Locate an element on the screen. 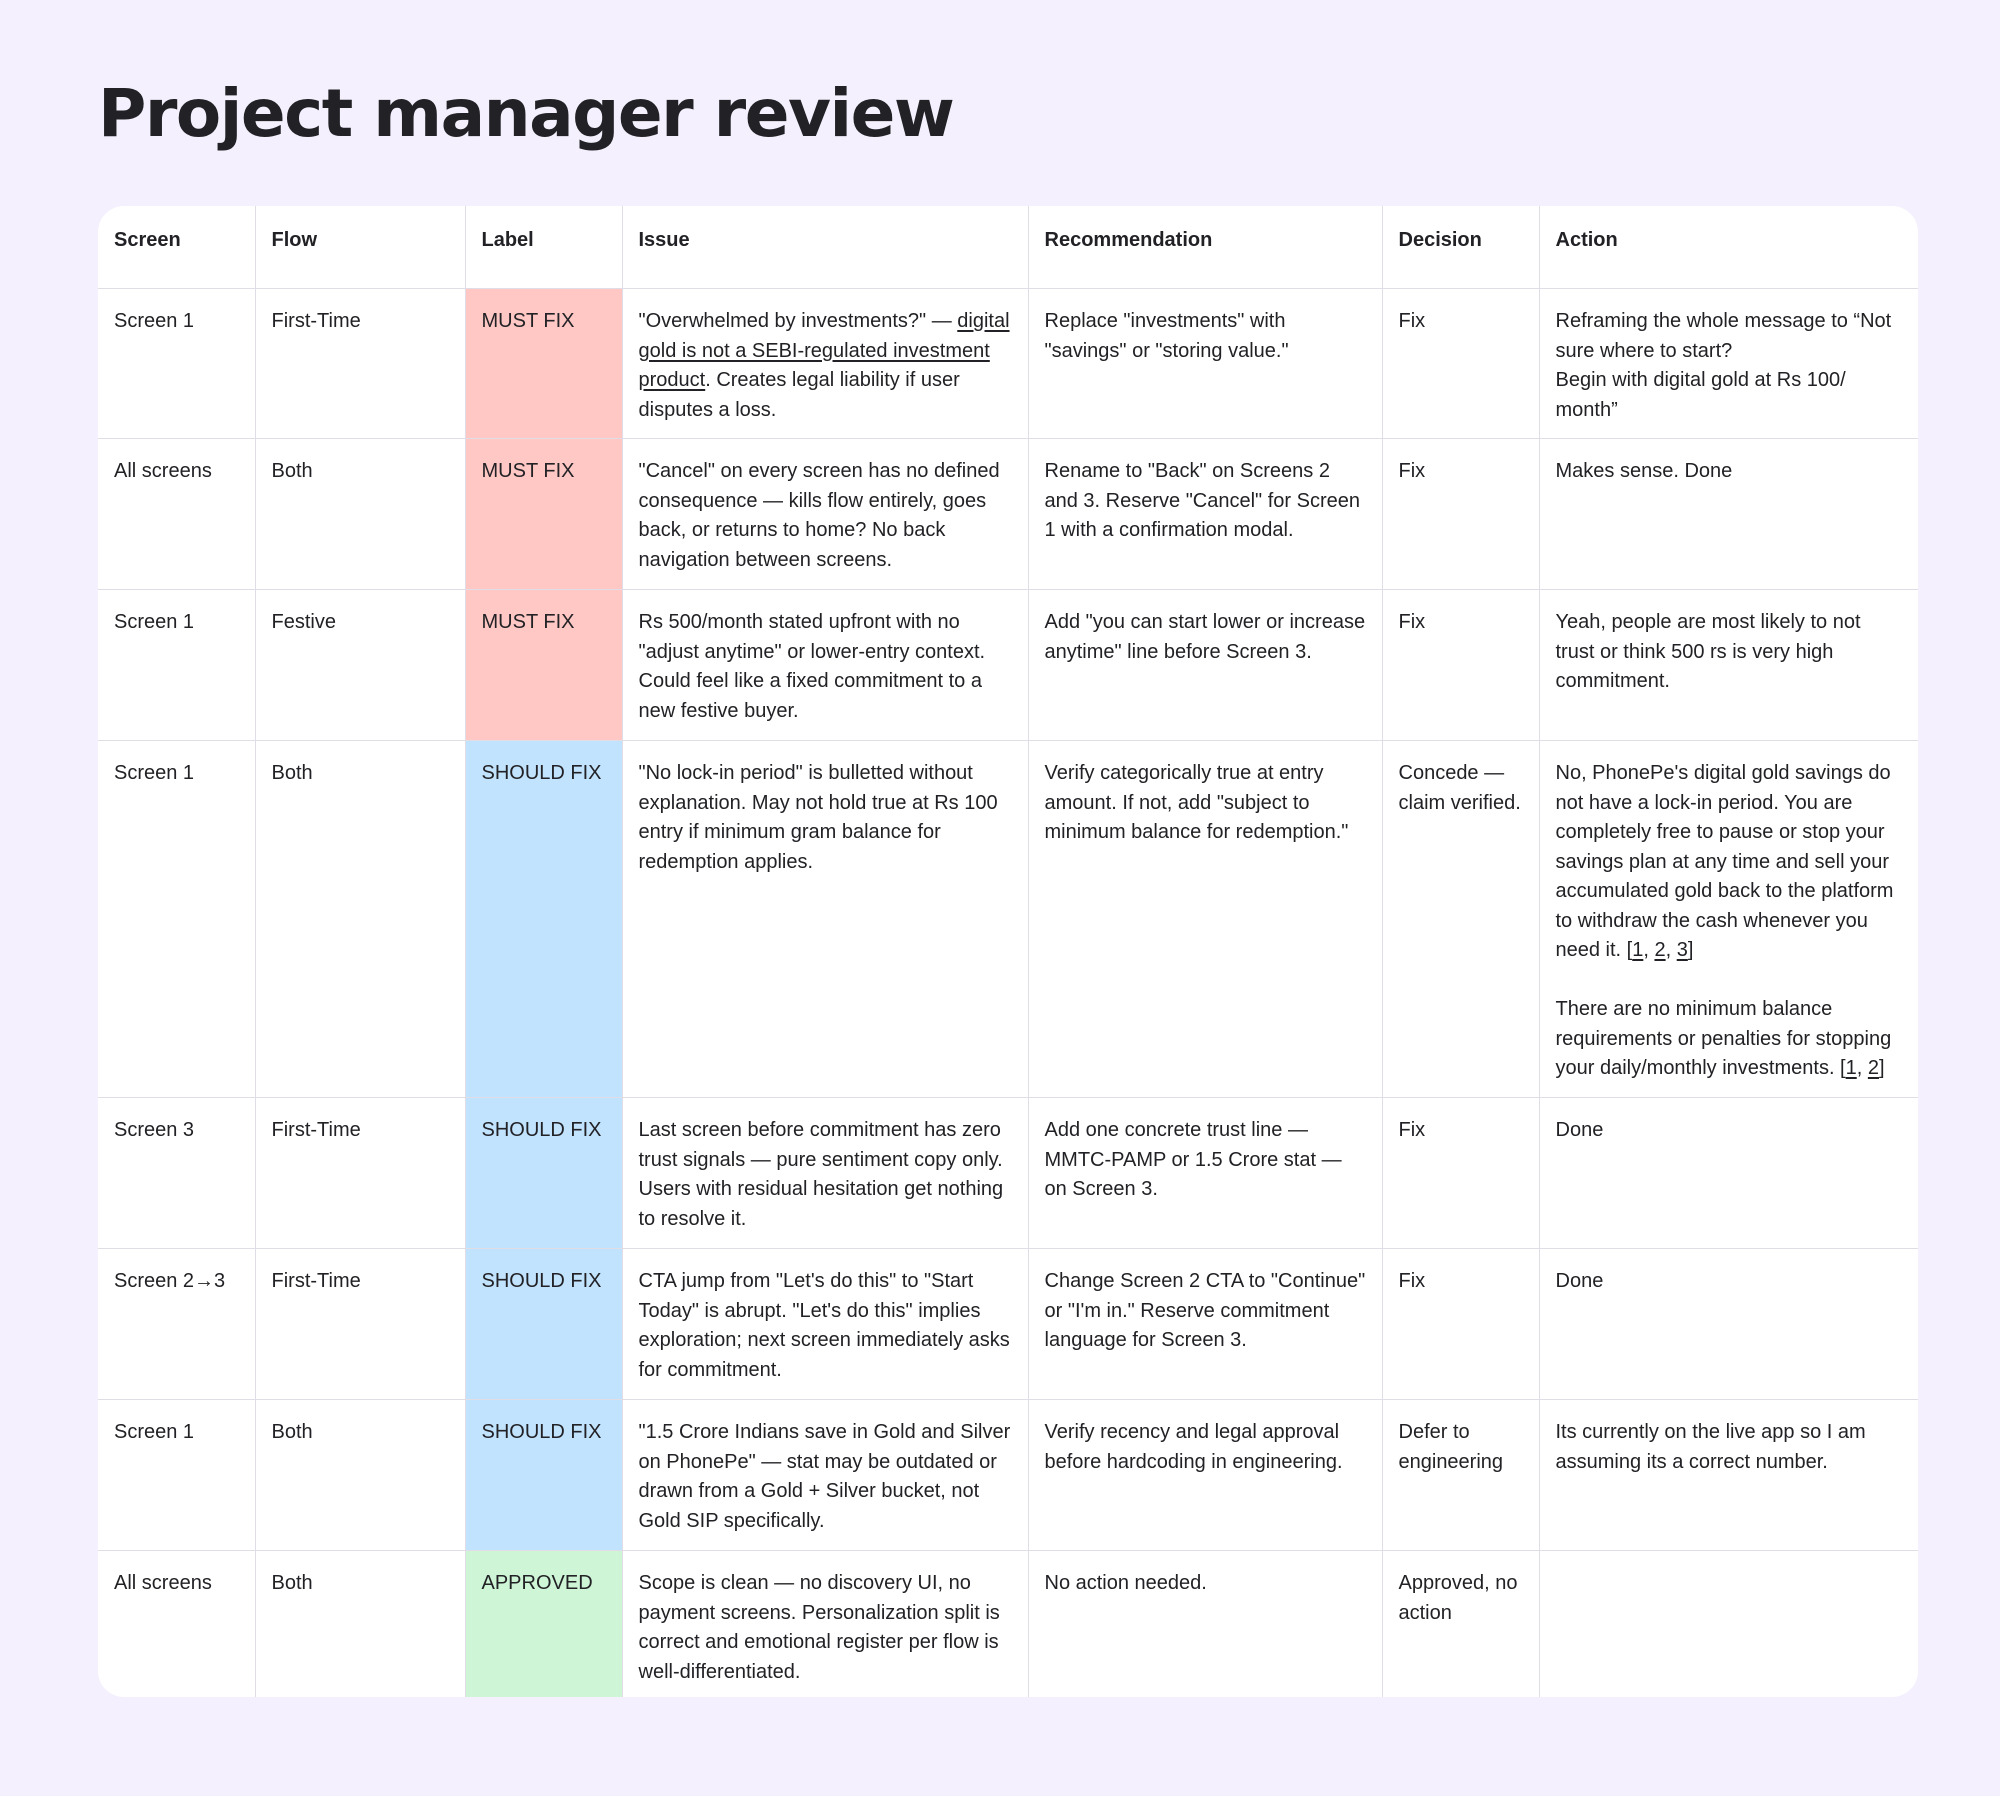 The image size is (2000, 1796). header-action: Action is located at coordinates (1728, 247).